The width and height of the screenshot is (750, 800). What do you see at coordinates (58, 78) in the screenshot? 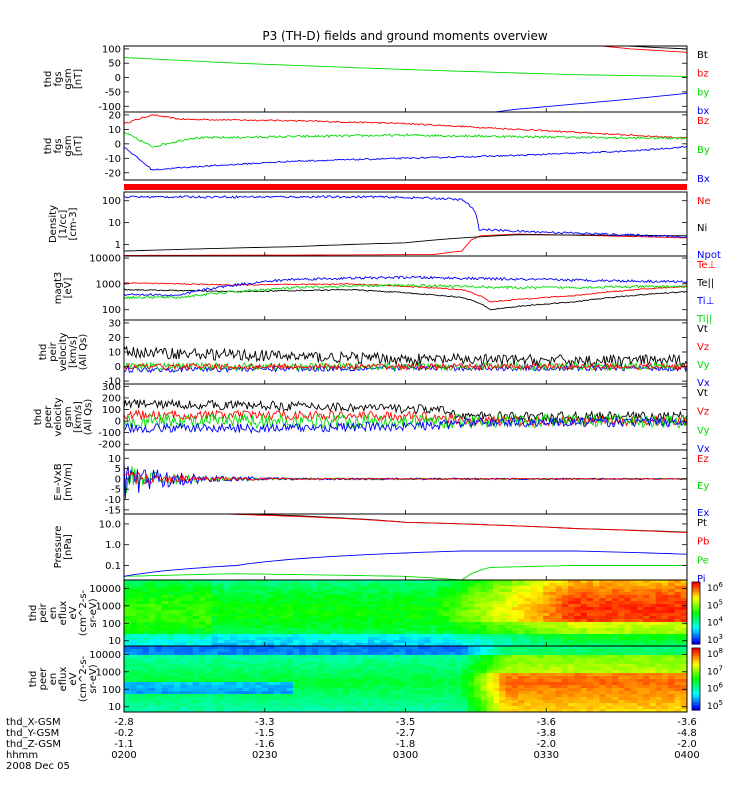
I see `ylabel-line: fgs` at bounding box center [58, 78].